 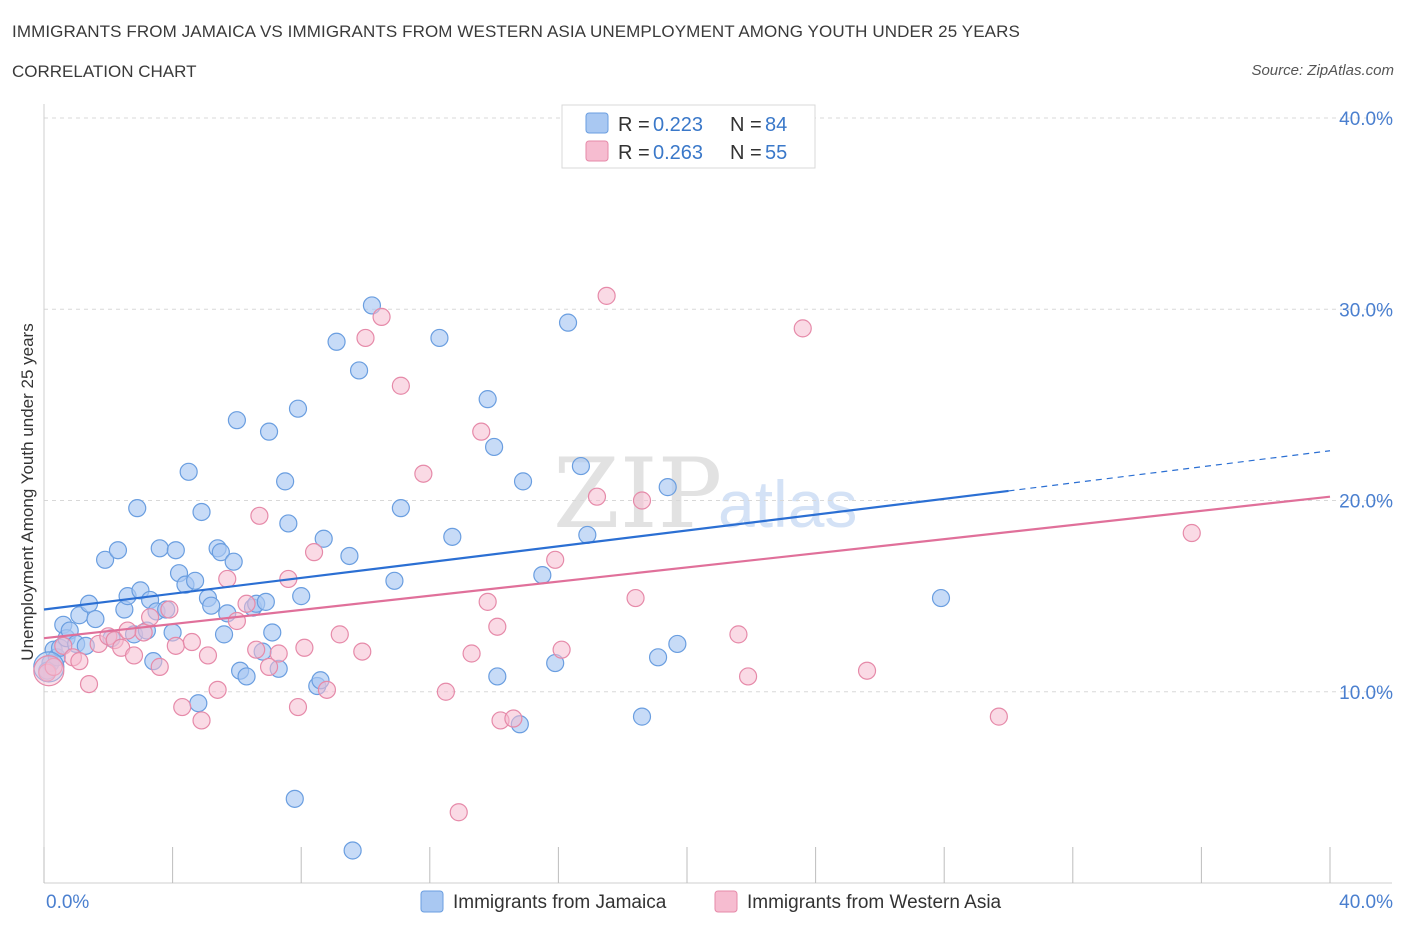 I want to click on chart-subtitle: CORRELATION CHART, so click(x=104, y=71).